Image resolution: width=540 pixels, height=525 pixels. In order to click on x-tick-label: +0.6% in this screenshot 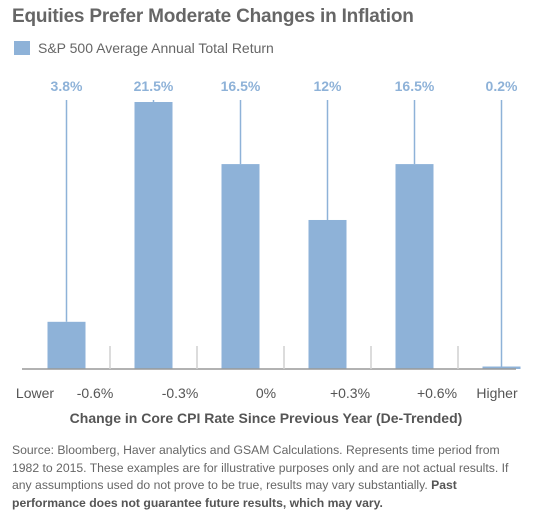, I will do `click(437, 393)`.